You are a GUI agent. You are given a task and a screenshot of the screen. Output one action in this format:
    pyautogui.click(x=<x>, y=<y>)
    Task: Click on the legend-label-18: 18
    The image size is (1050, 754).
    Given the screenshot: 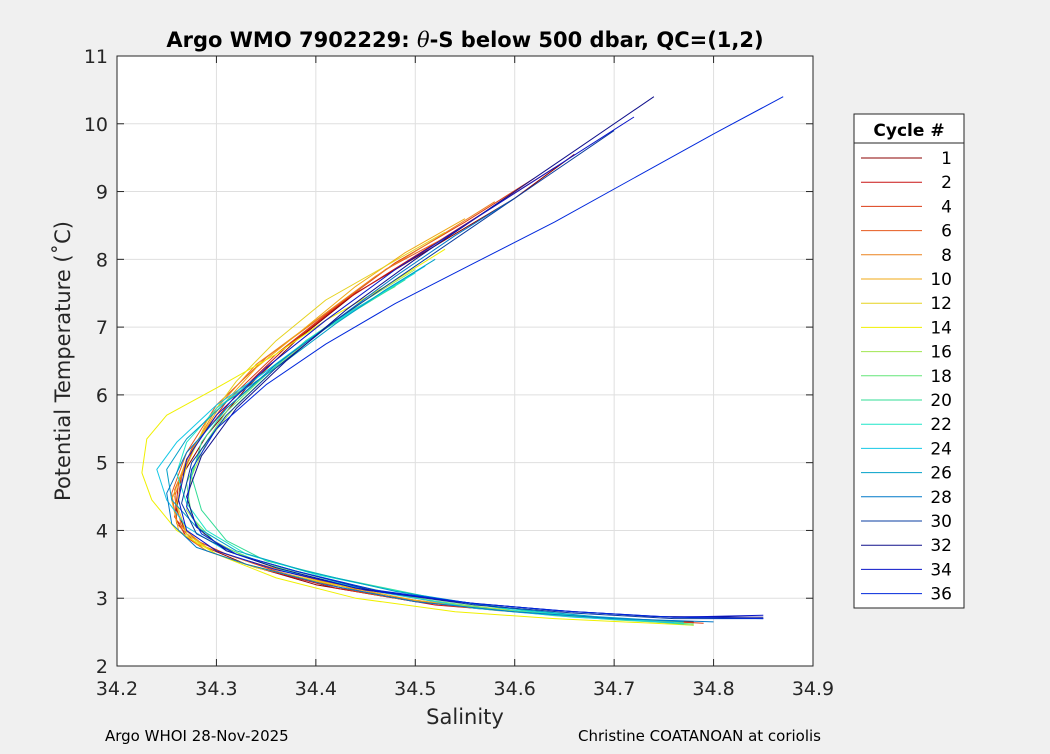 What is the action you would take?
    pyautogui.click(x=941, y=377)
    